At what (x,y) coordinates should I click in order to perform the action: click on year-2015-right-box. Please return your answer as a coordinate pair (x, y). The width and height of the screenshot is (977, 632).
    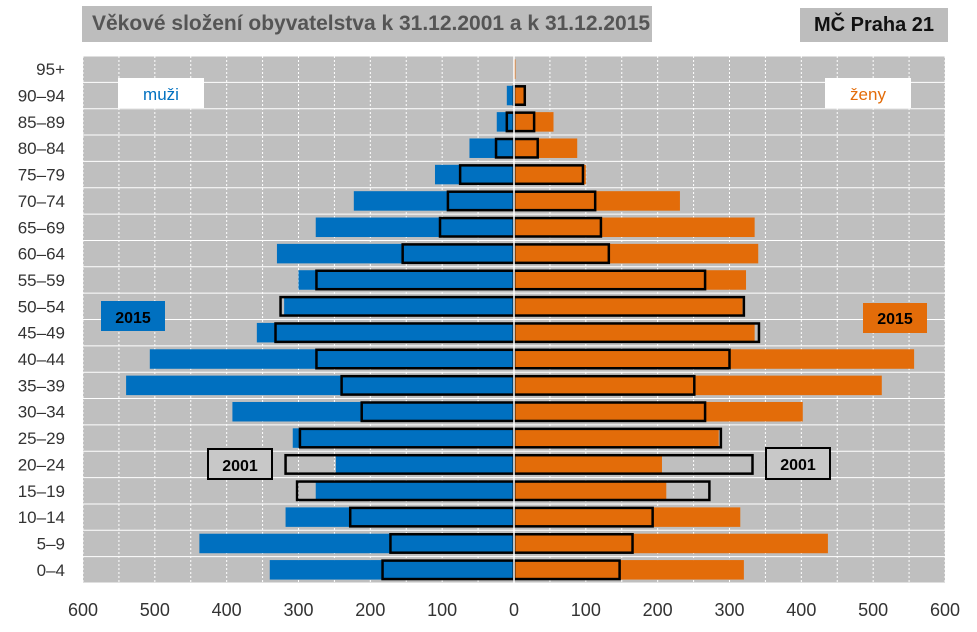
    Looking at the image, I should click on (895, 318).